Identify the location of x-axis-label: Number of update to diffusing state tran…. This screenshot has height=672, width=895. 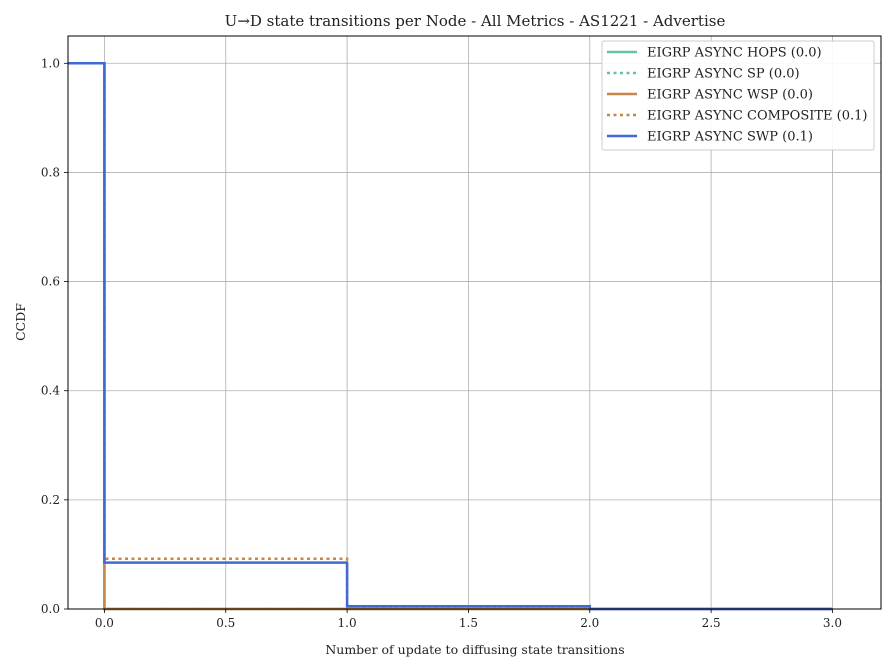
(474, 649).